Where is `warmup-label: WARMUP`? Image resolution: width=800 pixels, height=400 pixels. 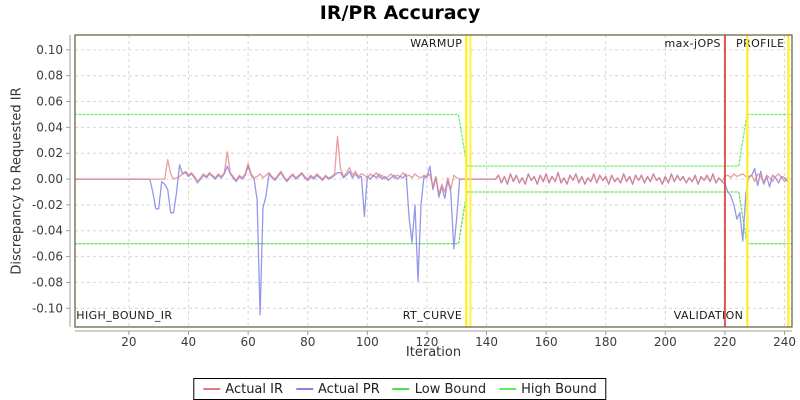 warmup-label: WARMUP is located at coordinates (436, 43).